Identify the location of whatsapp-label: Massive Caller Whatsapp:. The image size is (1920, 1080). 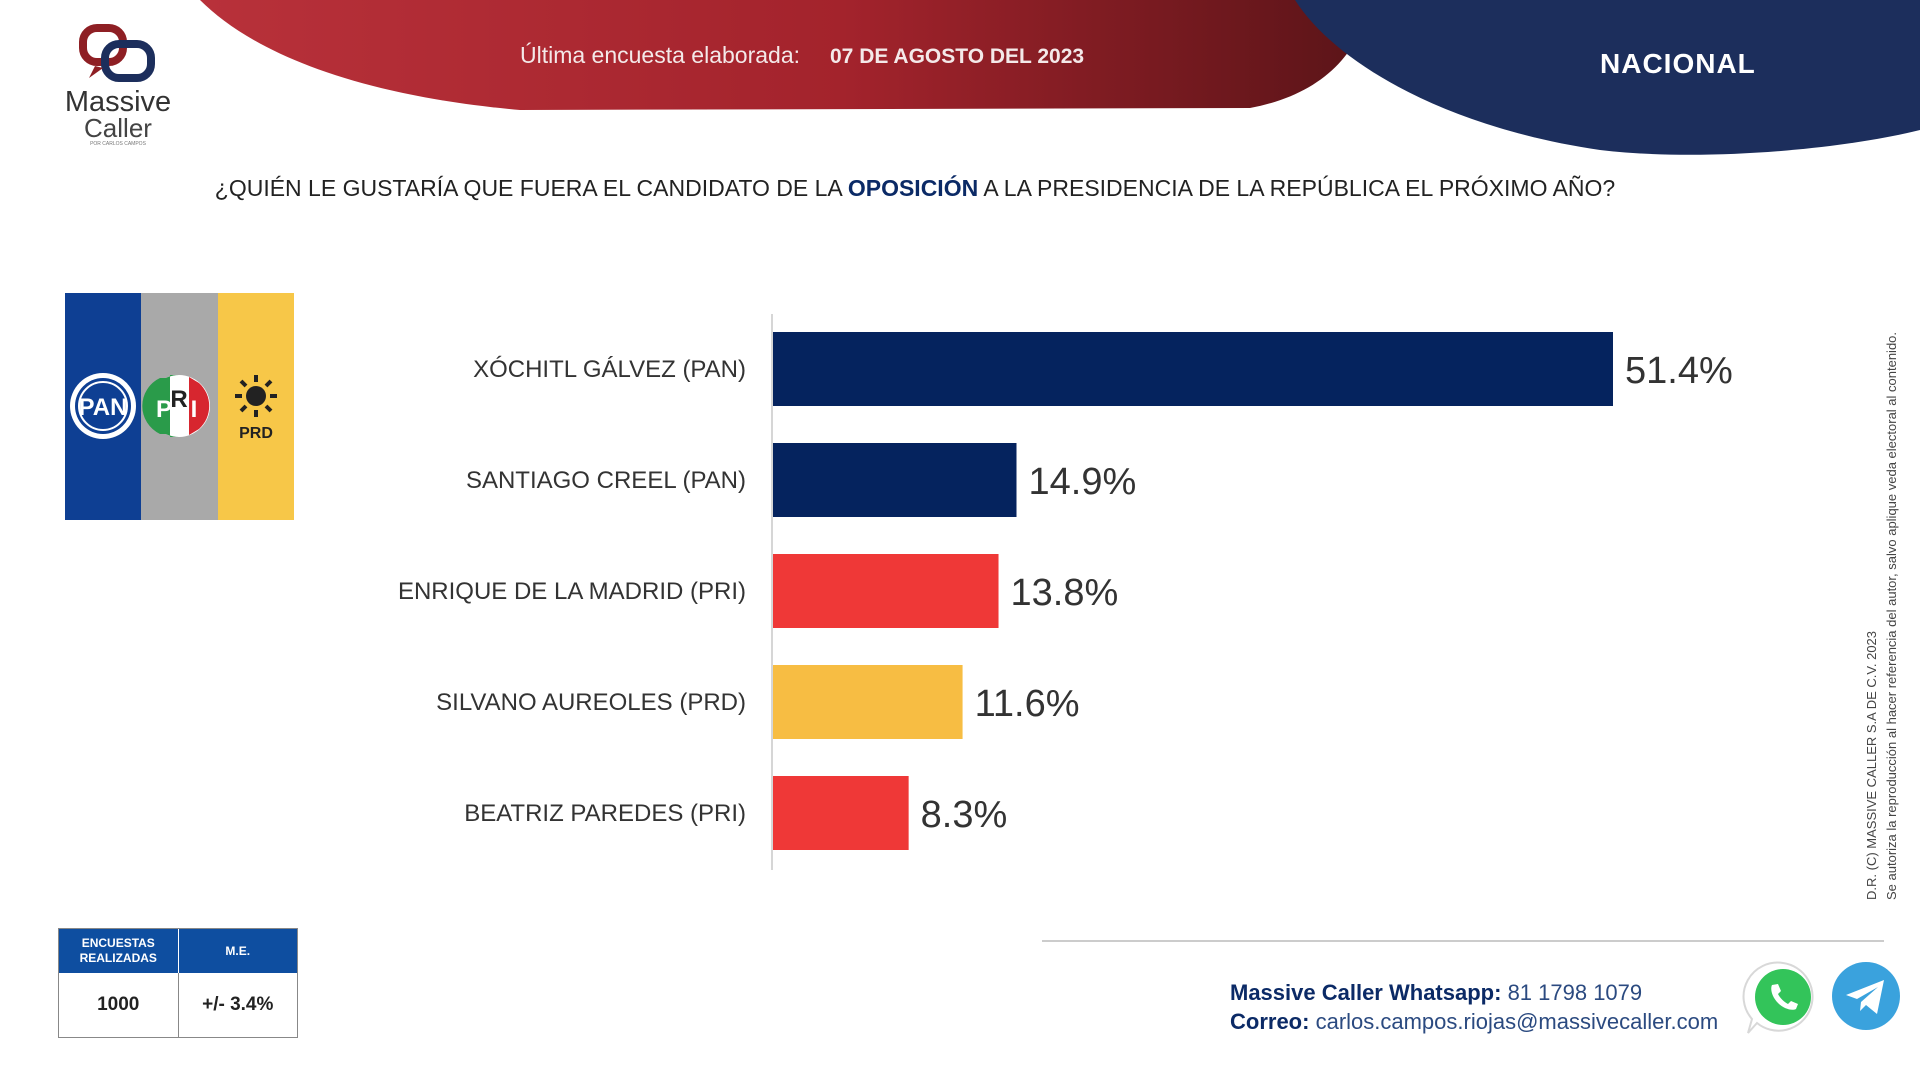
(1366, 992).